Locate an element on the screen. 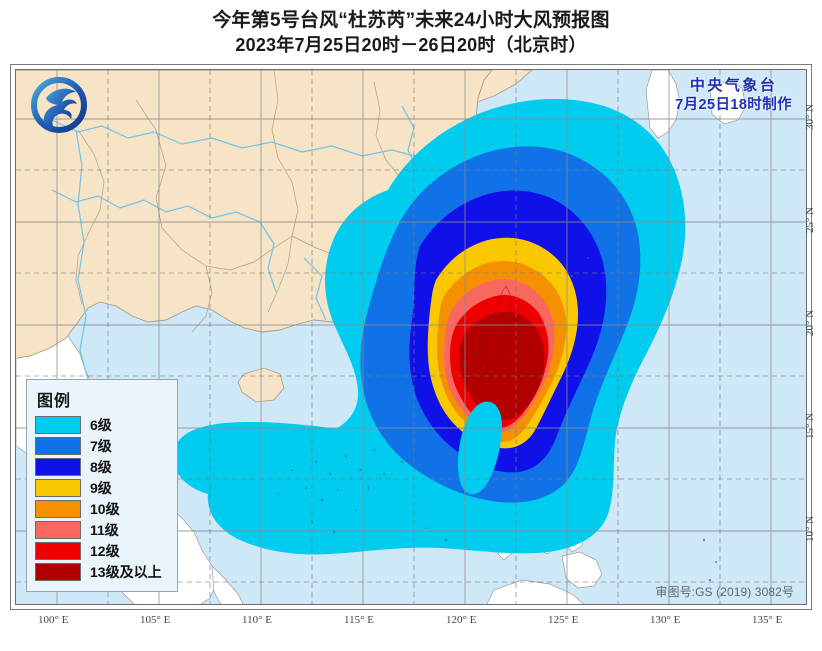  map-approval-number: 审图号:GS (2019) 3082号 is located at coordinates (724, 592).